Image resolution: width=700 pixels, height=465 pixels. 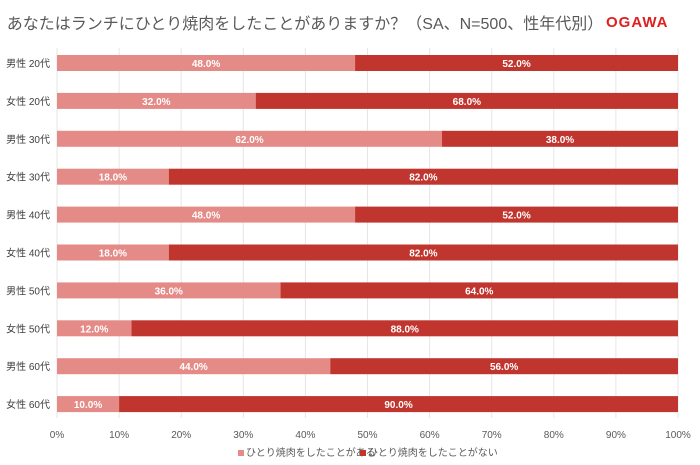 I want to click on chart-title: あなたはランチにひとり焼肉をしたことがありますか？（SA、N=500、性年代別）, so click(x=305, y=24).